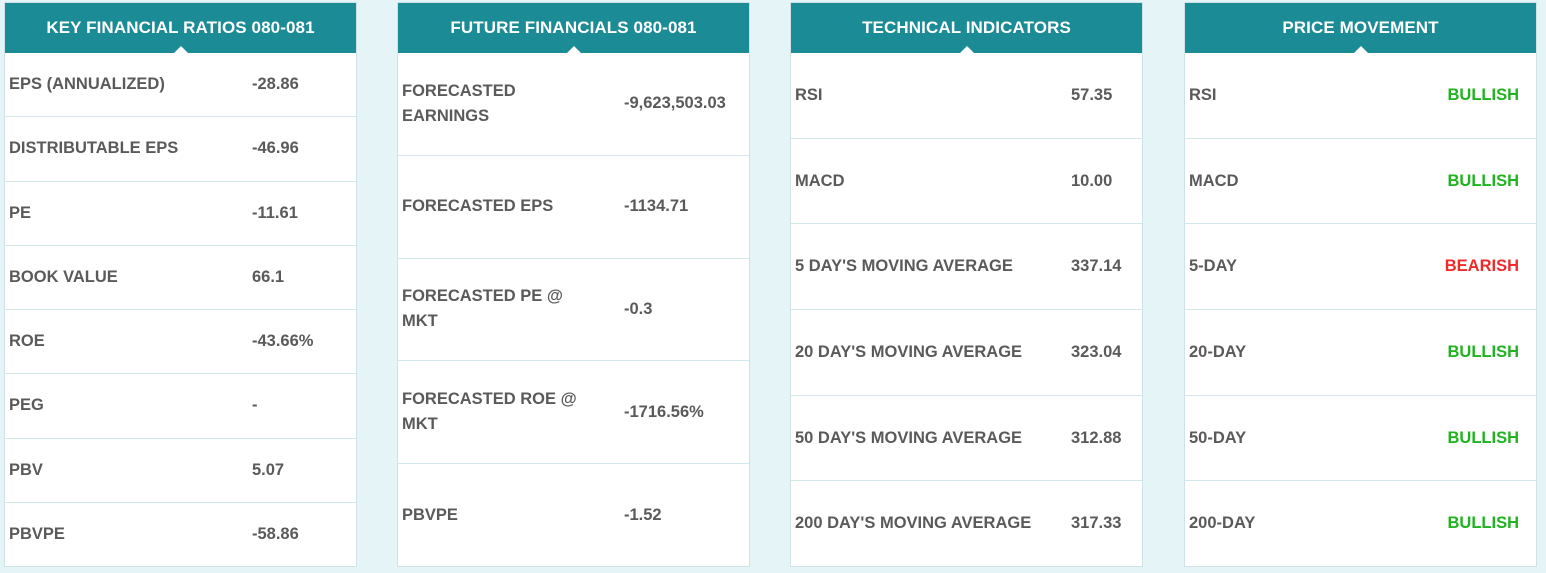 The width and height of the screenshot is (1546, 573). What do you see at coordinates (1096, 437) in the screenshot?
I see `row-value: 312.88` at bounding box center [1096, 437].